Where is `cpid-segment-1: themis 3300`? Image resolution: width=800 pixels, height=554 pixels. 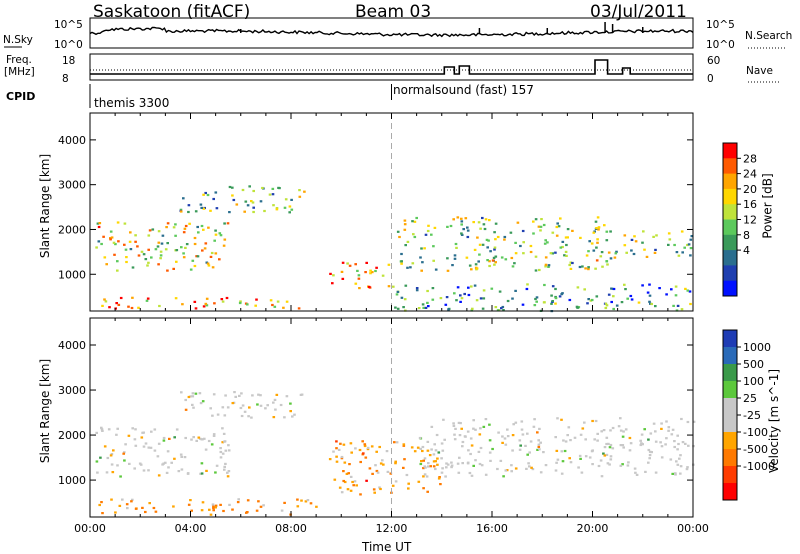
cpid-segment-1: themis 3300 is located at coordinates (132, 103).